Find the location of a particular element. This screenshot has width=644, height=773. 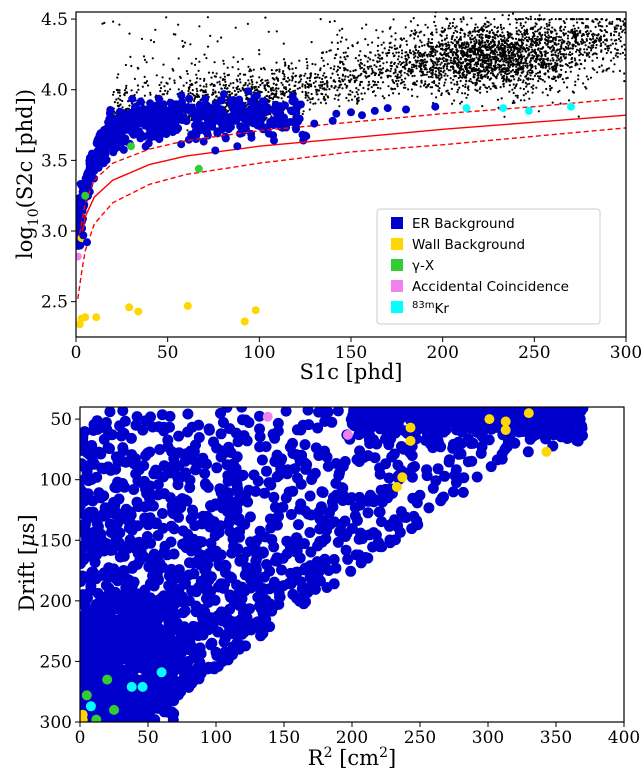

legend-label-gamma-x: γ-X is located at coordinates (423, 266).